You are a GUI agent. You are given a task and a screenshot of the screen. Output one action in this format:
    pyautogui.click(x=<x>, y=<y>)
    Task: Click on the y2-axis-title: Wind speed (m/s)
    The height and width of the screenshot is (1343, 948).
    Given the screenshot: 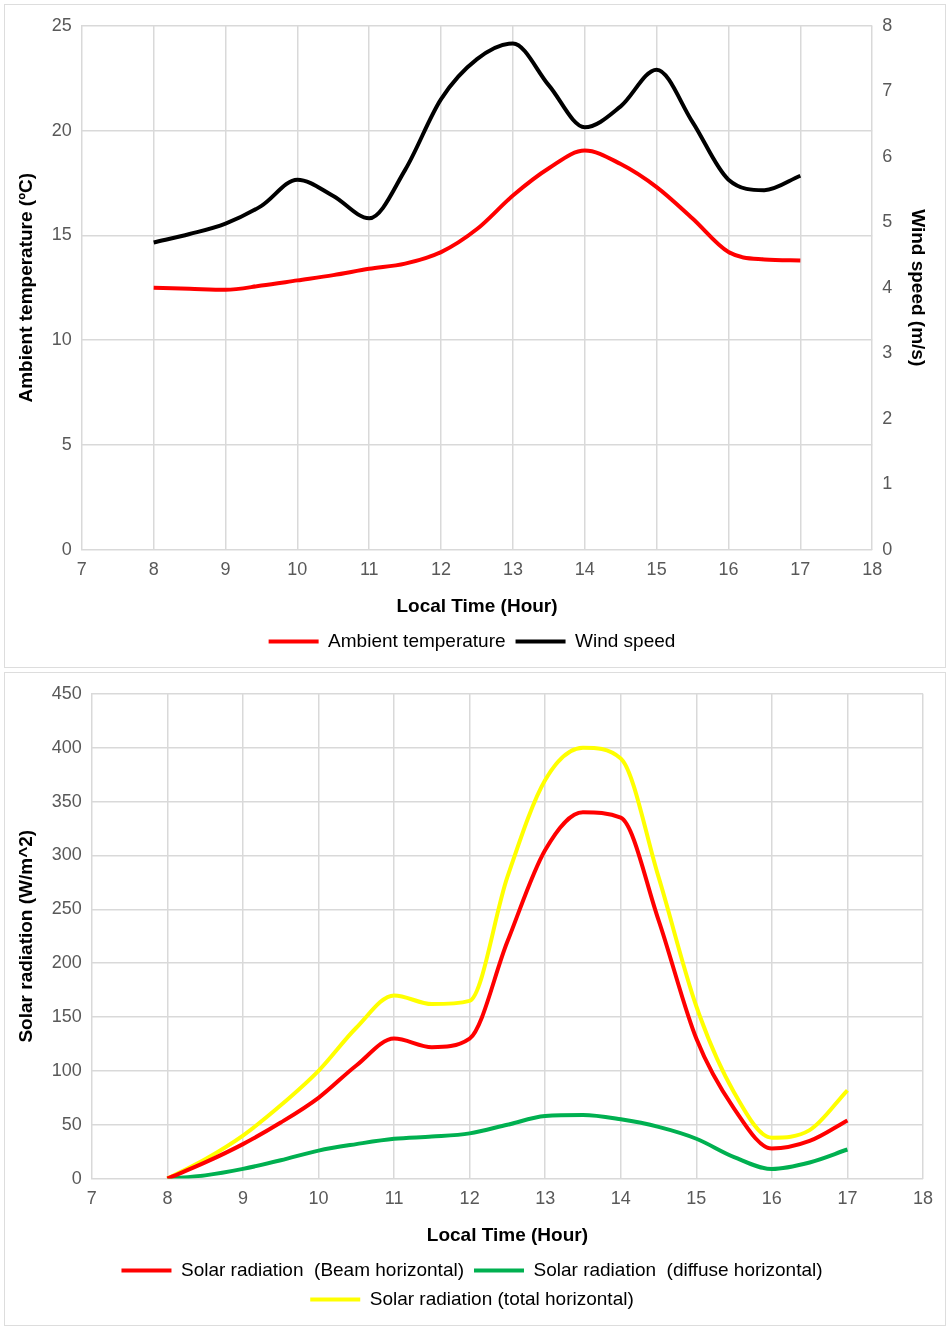 What is the action you would take?
    pyautogui.click(x=919, y=288)
    